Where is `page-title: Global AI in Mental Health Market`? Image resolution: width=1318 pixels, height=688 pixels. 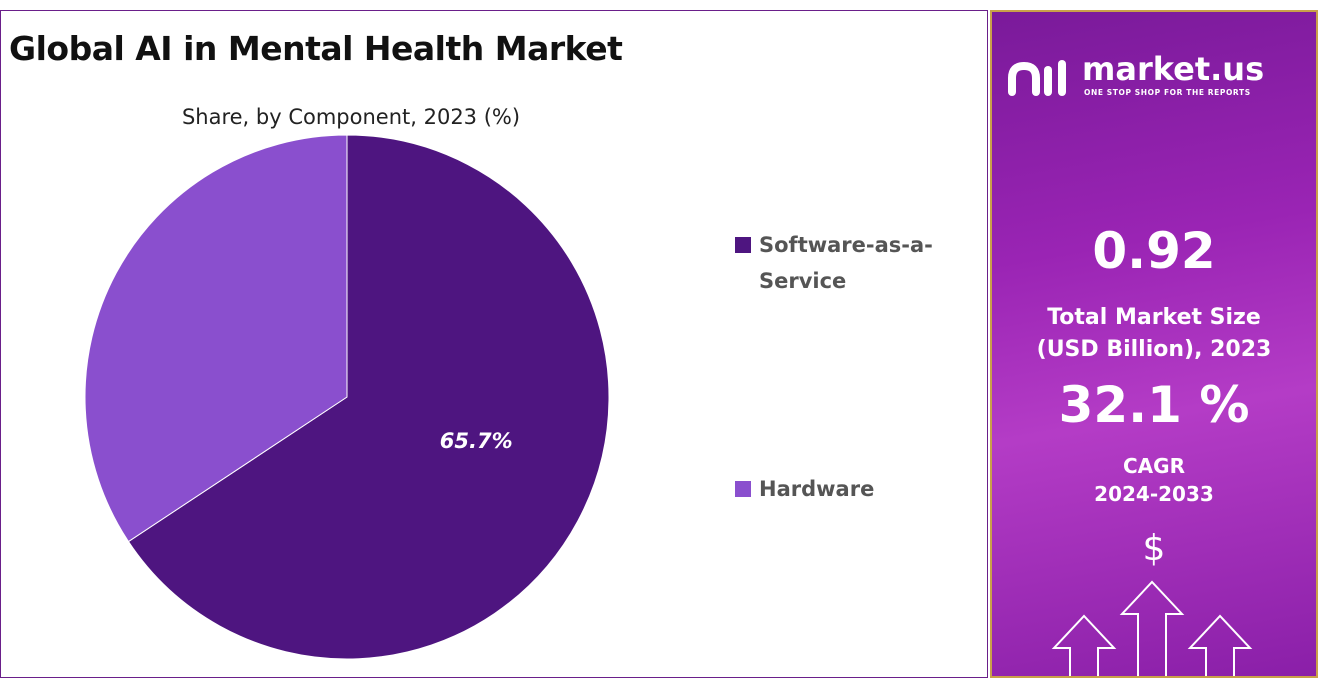
page-title: Global AI in Mental Health Market is located at coordinates (316, 48).